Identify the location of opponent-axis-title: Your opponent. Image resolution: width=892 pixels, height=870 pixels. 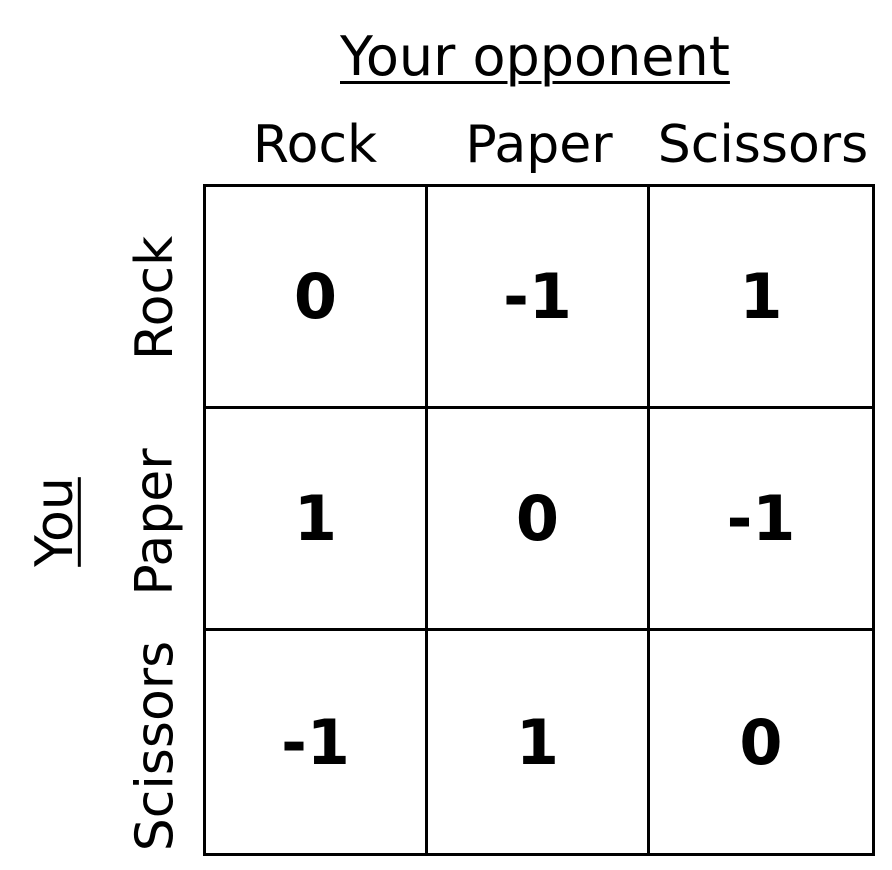
(535, 56).